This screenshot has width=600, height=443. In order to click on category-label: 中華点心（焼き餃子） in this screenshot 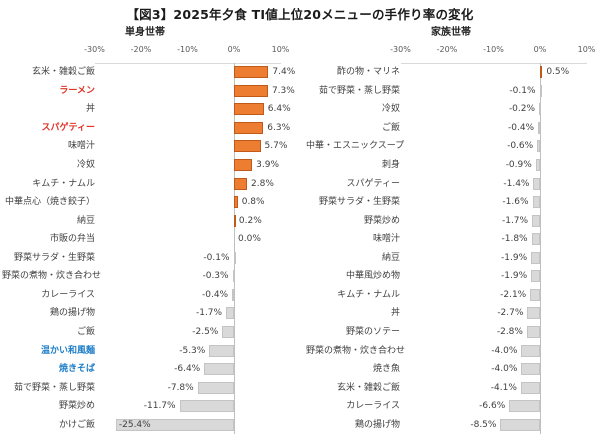, I will do `click(49, 202)`.